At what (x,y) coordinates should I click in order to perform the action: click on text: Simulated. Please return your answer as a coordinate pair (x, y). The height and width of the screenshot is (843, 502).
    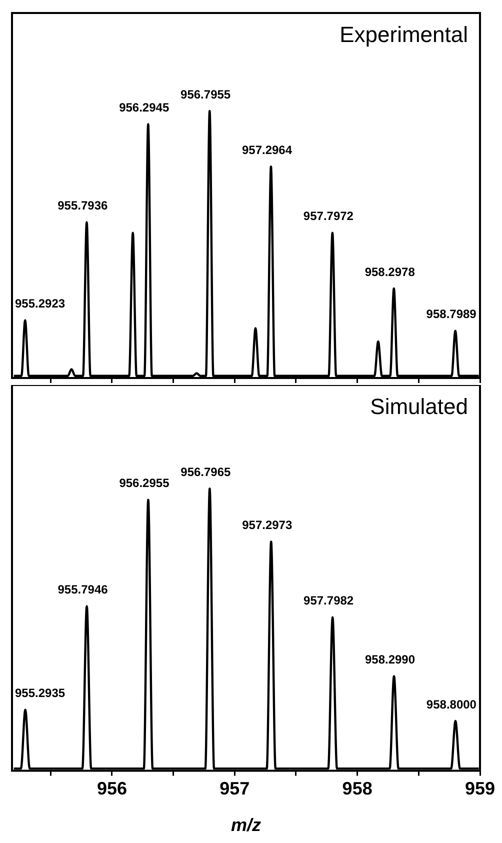
    Looking at the image, I should click on (419, 407).